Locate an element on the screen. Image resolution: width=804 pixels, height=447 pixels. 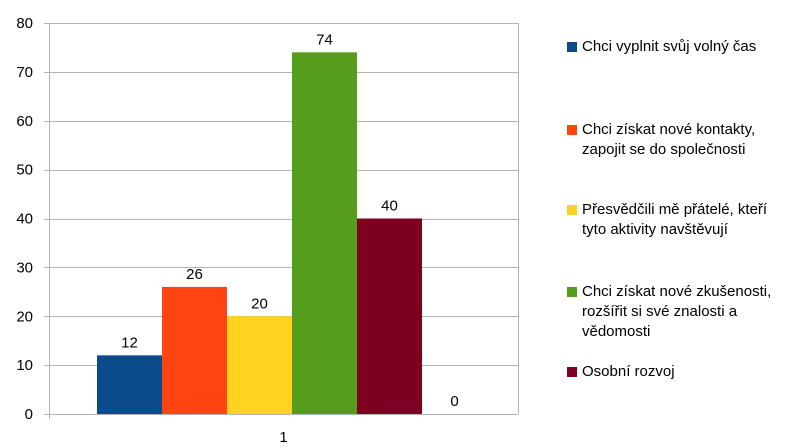
y-tick-label: 40 is located at coordinates (24, 219).